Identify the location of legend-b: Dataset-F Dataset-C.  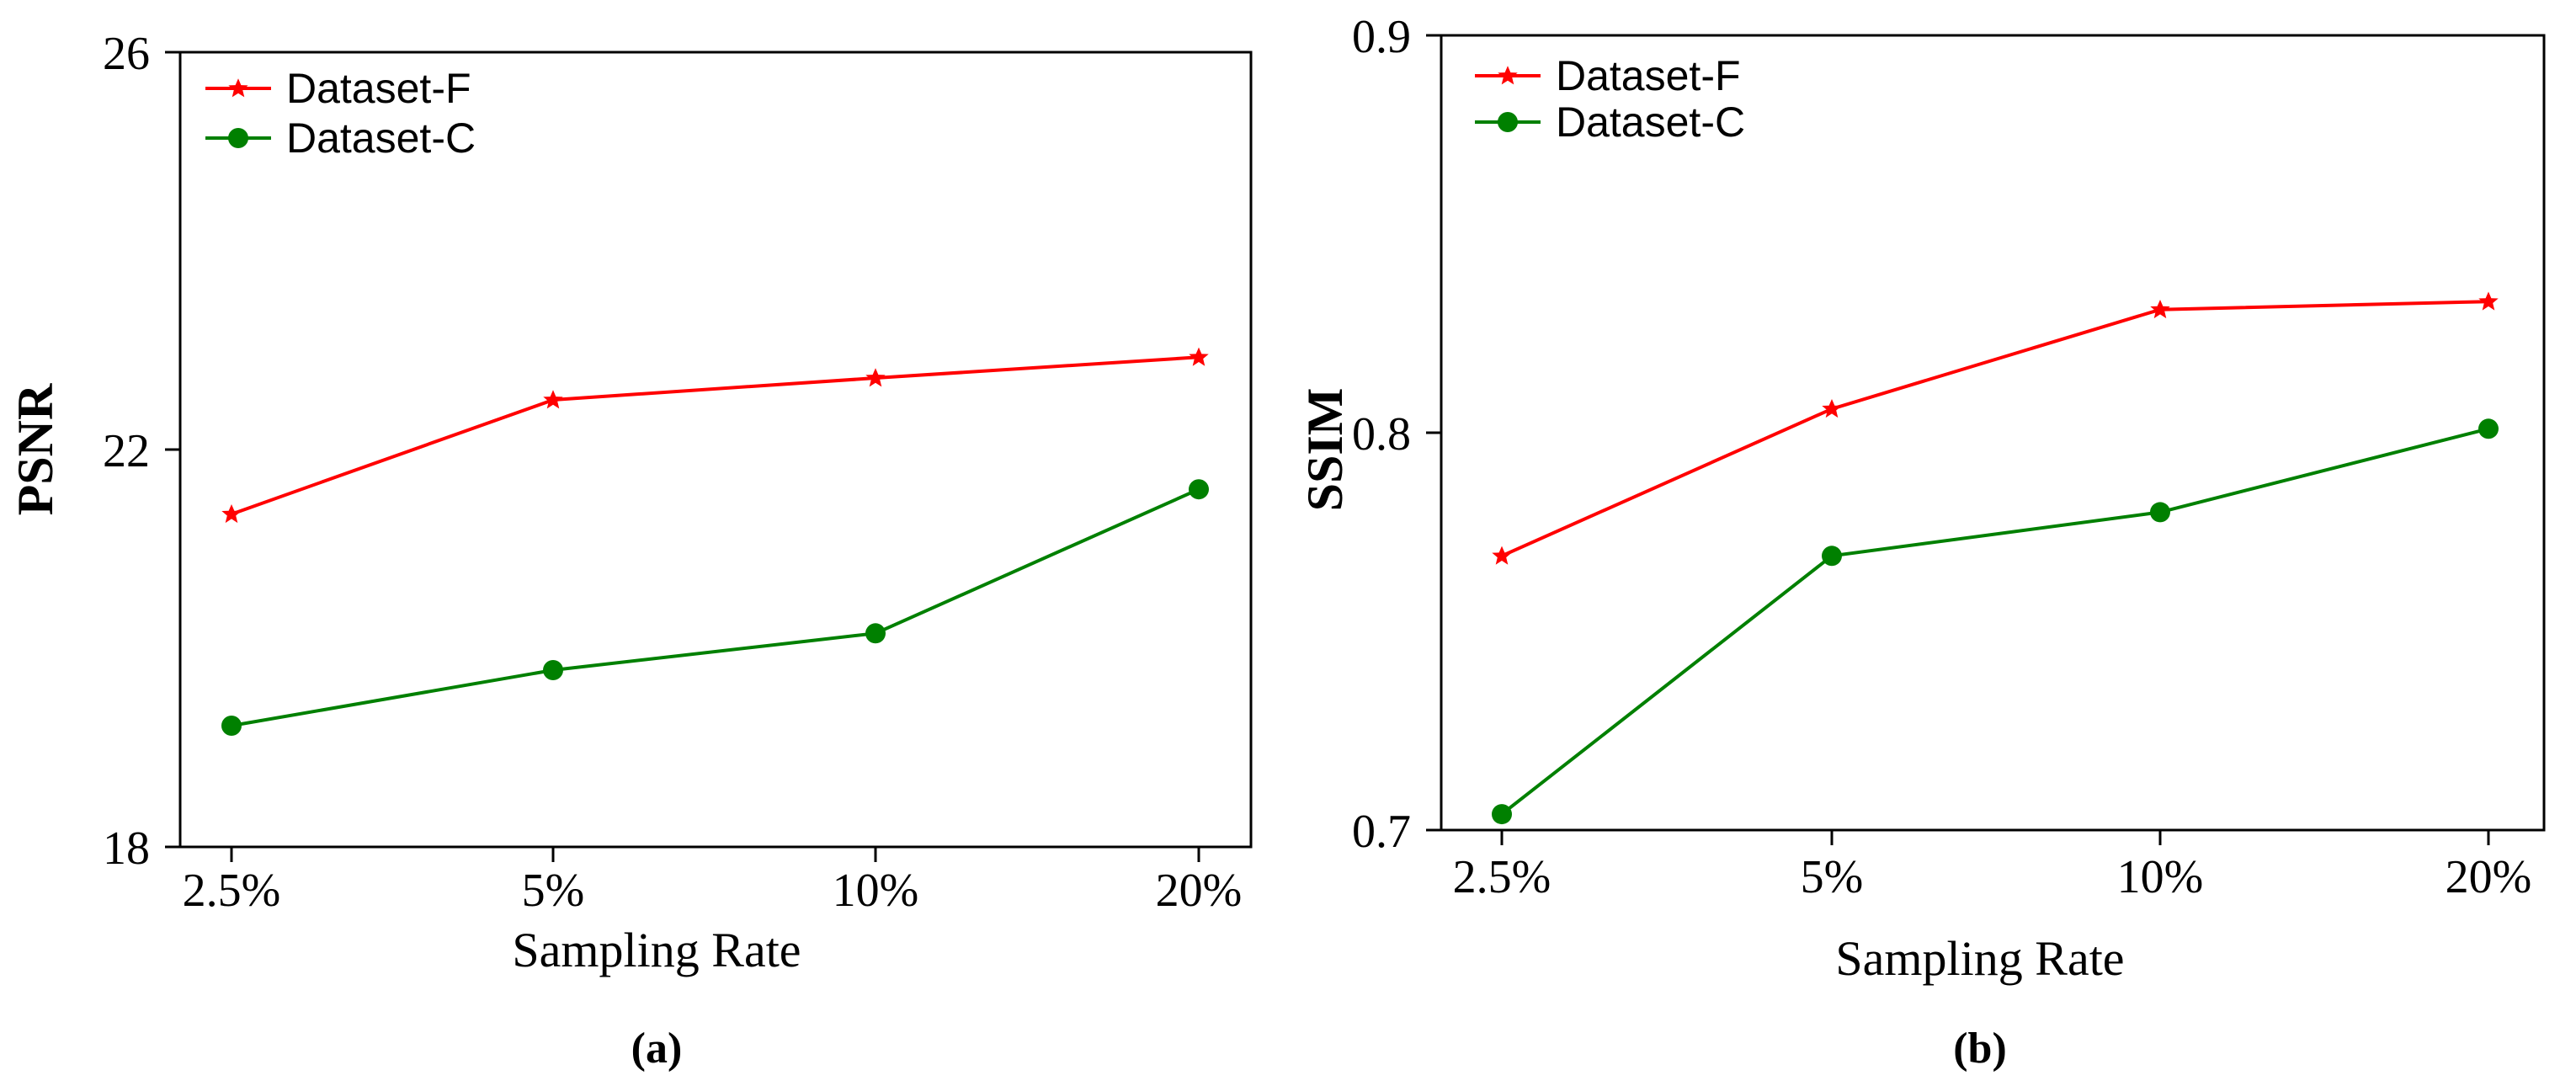
(1610, 99).